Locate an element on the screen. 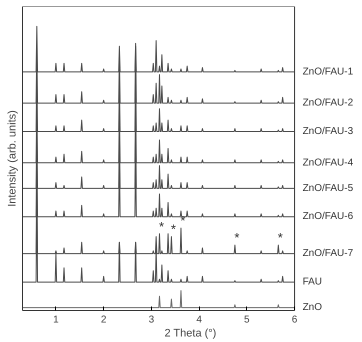  series-label: ZnO/FAU-7 is located at coordinates (328, 254).